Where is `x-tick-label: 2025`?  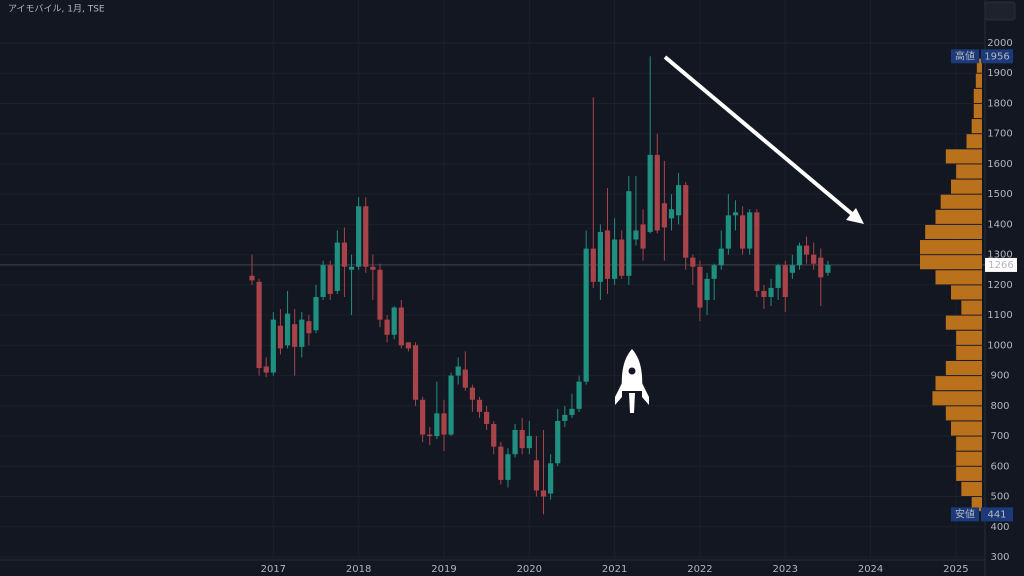 x-tick-label: 2025 is located at coordinates (955, 569).